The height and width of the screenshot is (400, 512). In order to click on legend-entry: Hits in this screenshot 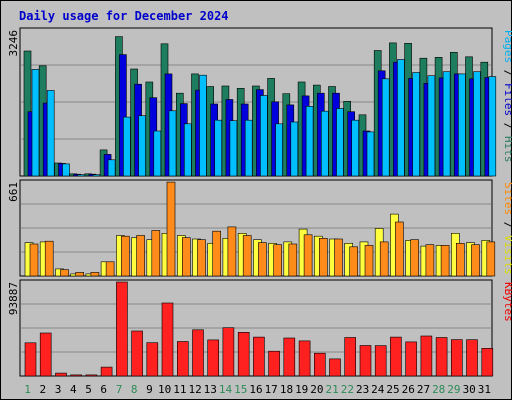, I will do `click(507, 149)`.